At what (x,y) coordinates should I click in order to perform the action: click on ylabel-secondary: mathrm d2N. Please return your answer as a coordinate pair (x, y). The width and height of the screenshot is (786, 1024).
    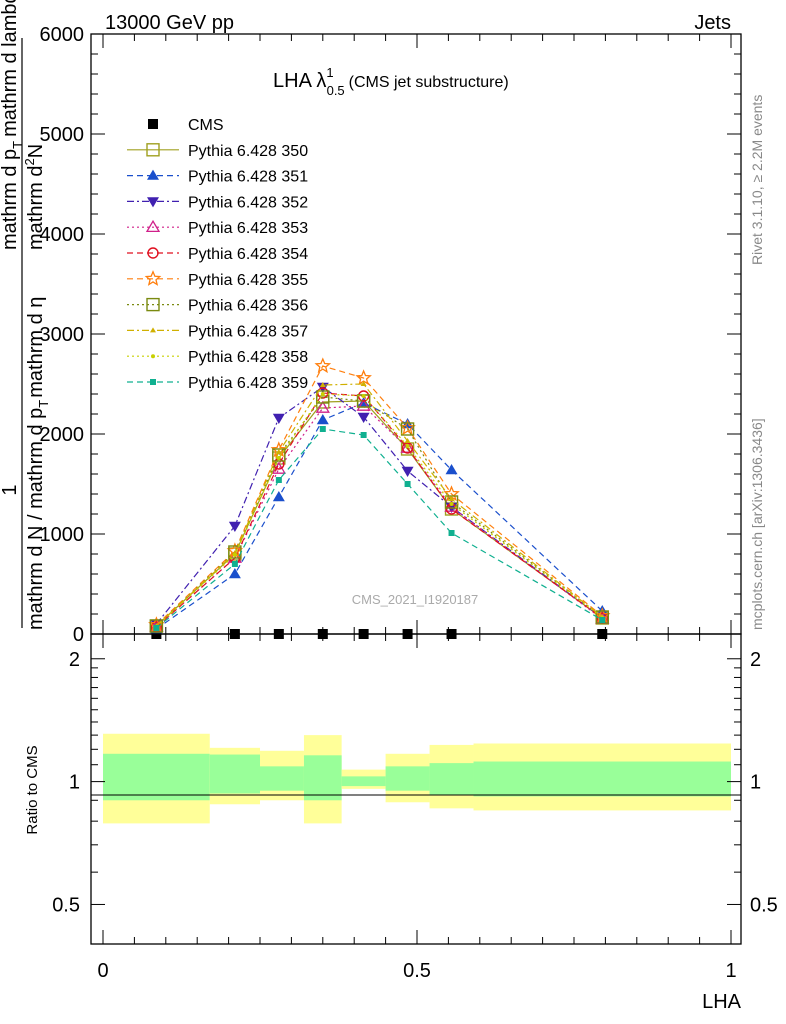
    Looking at the image, I should click on (34, 197).